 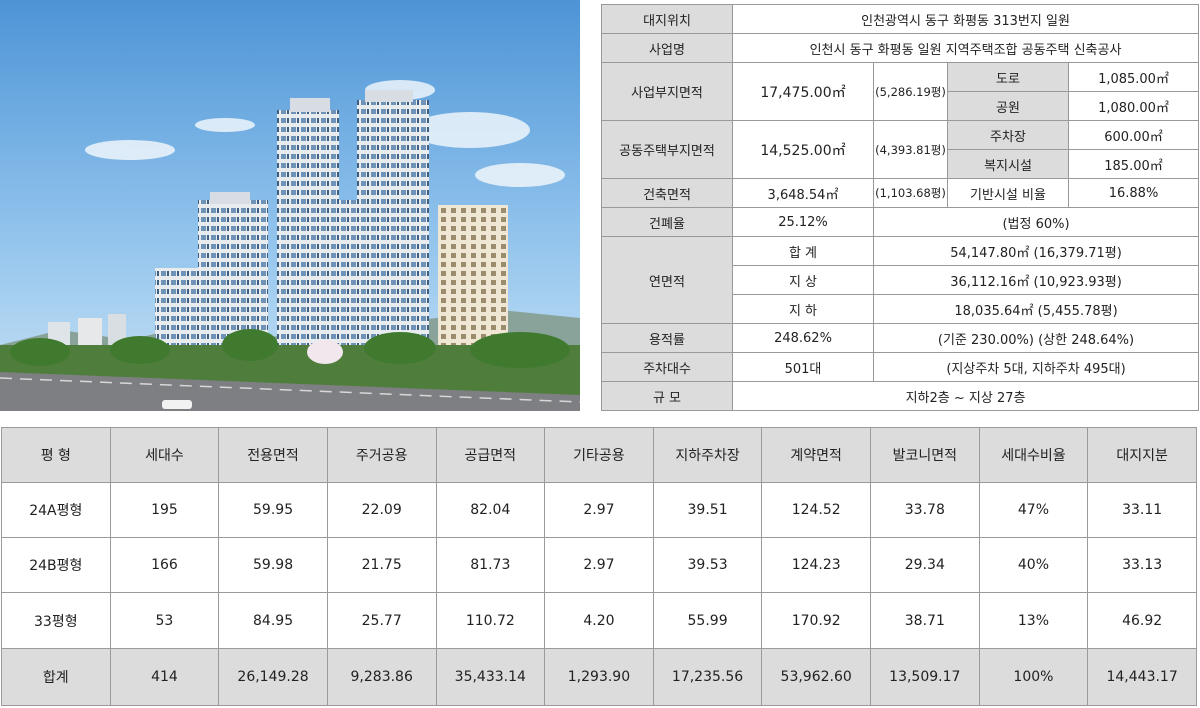 What do you see at coordinates (965, 19) in the screenshot?
I see `row-value: 인천광역시 동구 화평동 313번지 일원` at bounding box center [965, 19].